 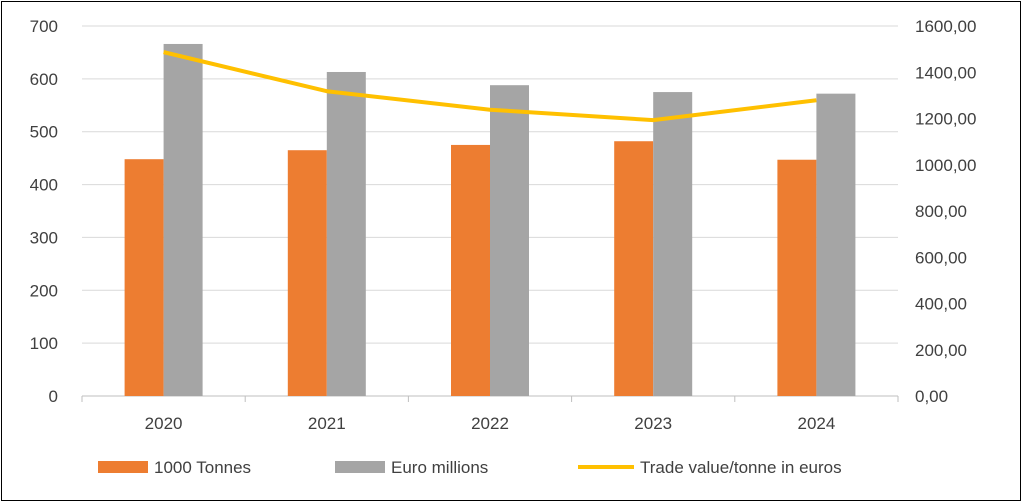 What do you see at coordinates (439, 467) in the screenshot?
I see `legend-label: Euro millions` at bounding box center [439, 467].